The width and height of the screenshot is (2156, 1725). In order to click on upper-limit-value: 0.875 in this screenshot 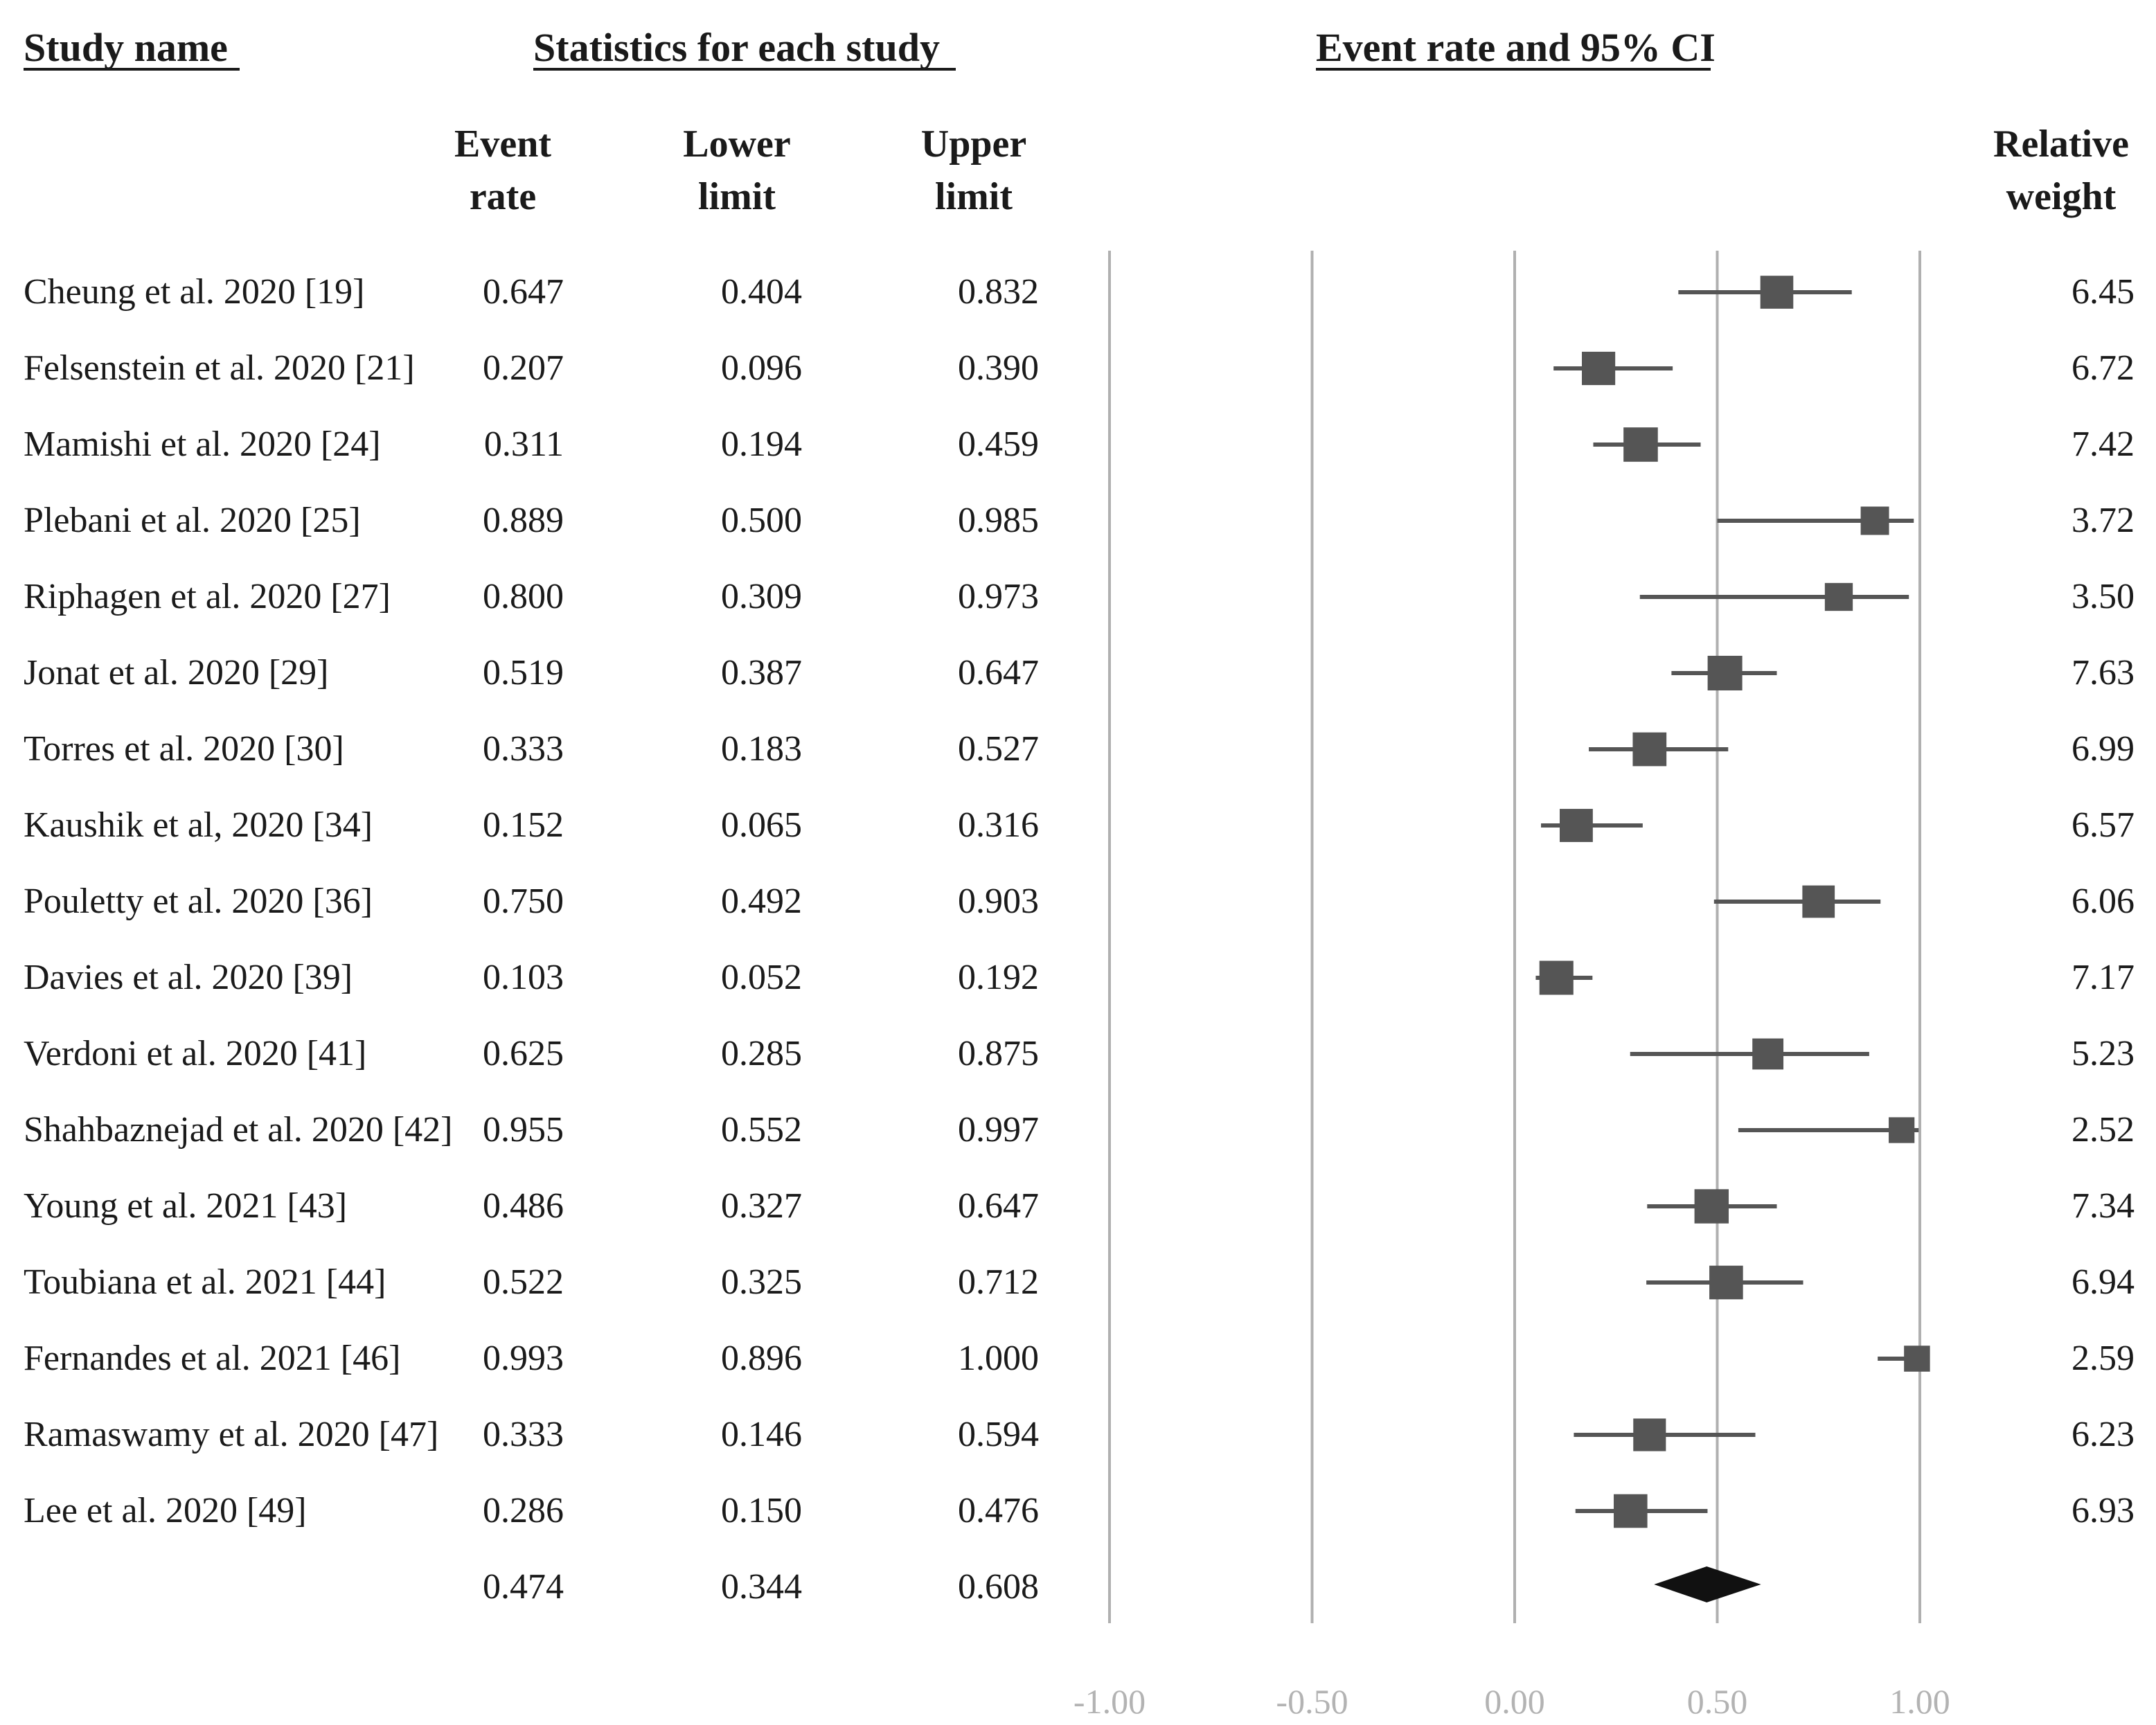, I will do `click(999, 1053)`.